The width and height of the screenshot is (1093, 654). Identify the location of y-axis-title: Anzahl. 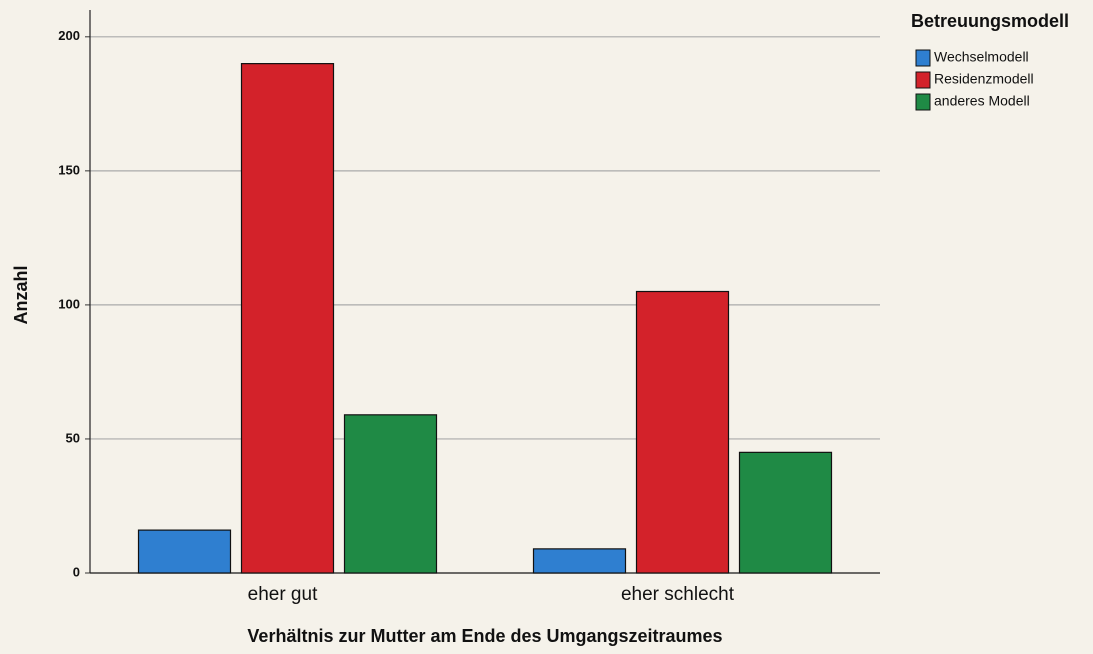
(21, 294).